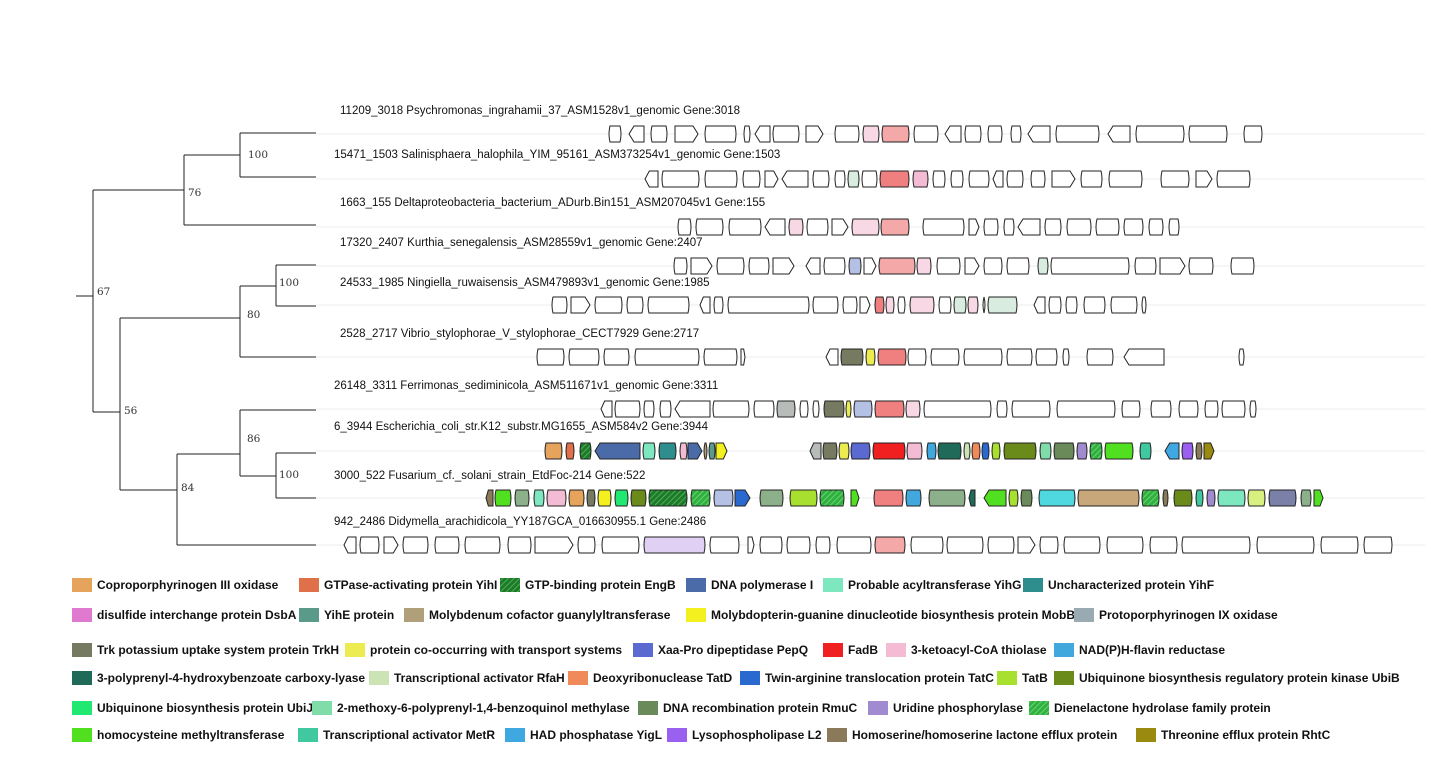 The image size is (1431, 780). I want to click on legend-label: FadB, so click(863, 650).